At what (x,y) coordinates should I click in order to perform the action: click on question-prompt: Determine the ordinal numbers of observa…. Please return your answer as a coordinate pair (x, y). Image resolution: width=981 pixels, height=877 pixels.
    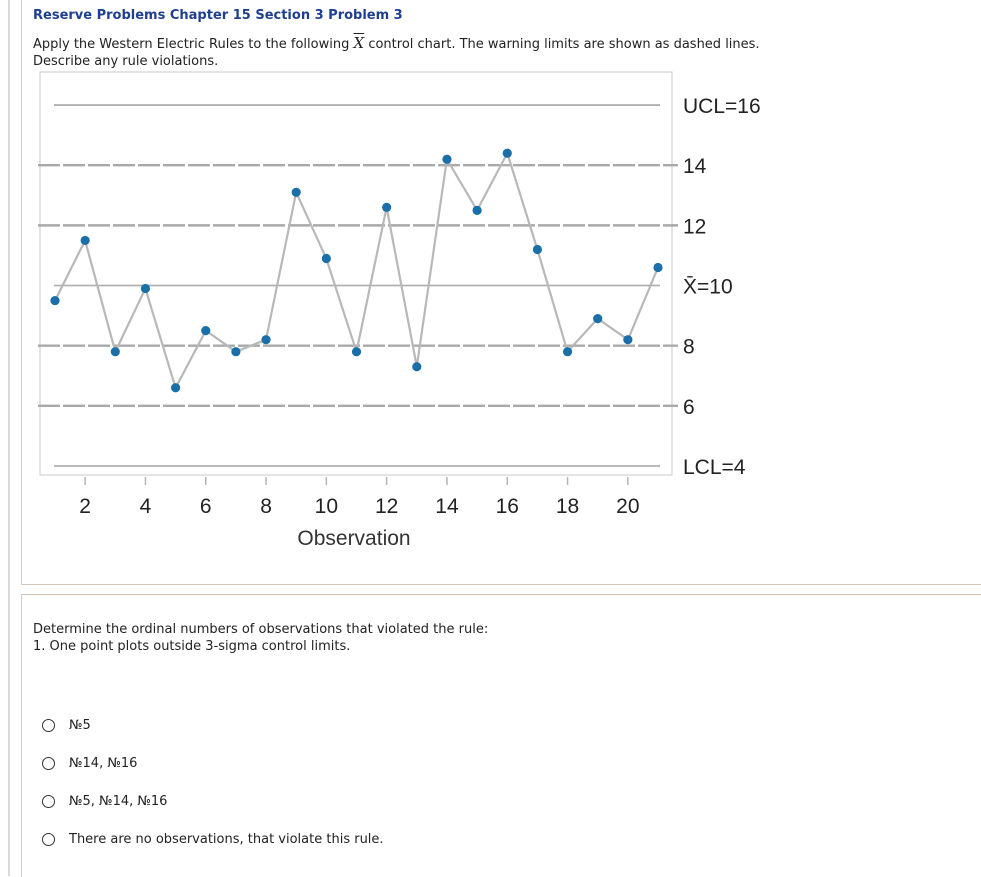
    Looking at the image, I should click on (260, 638).